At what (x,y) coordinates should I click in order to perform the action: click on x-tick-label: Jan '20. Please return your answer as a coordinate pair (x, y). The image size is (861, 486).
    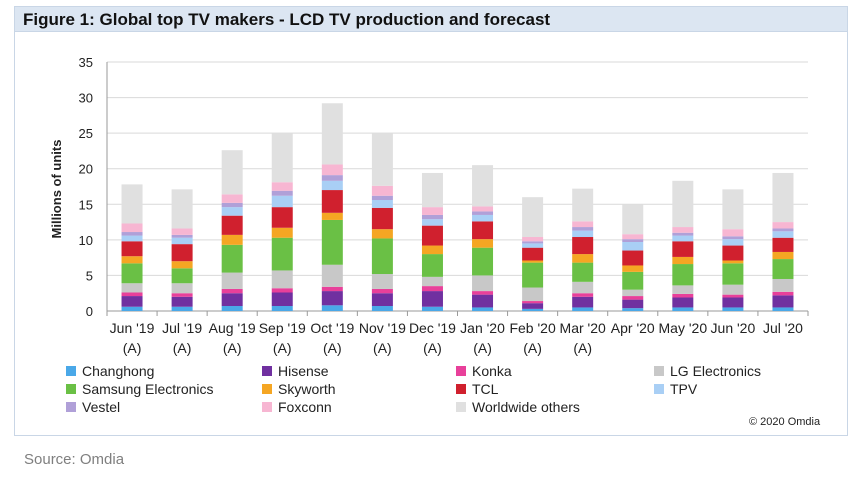
    Looking at the image, I should click on (482, 328).